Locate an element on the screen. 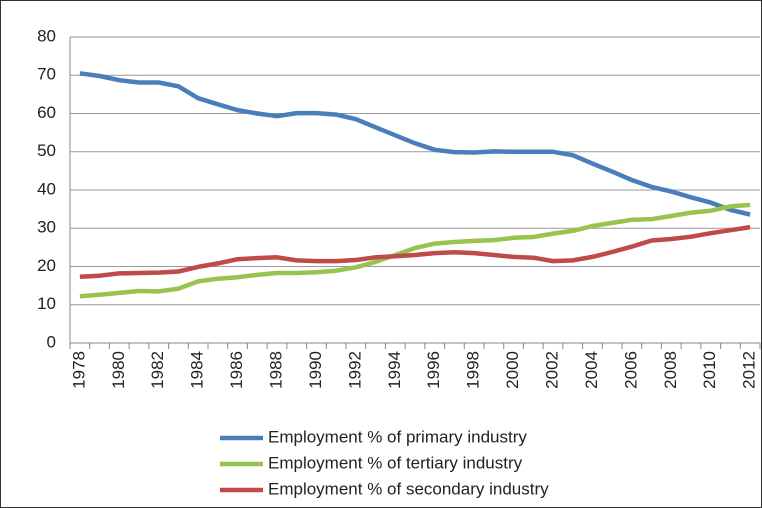  y-tick-label: 10 is located at coordinates (46, 303).